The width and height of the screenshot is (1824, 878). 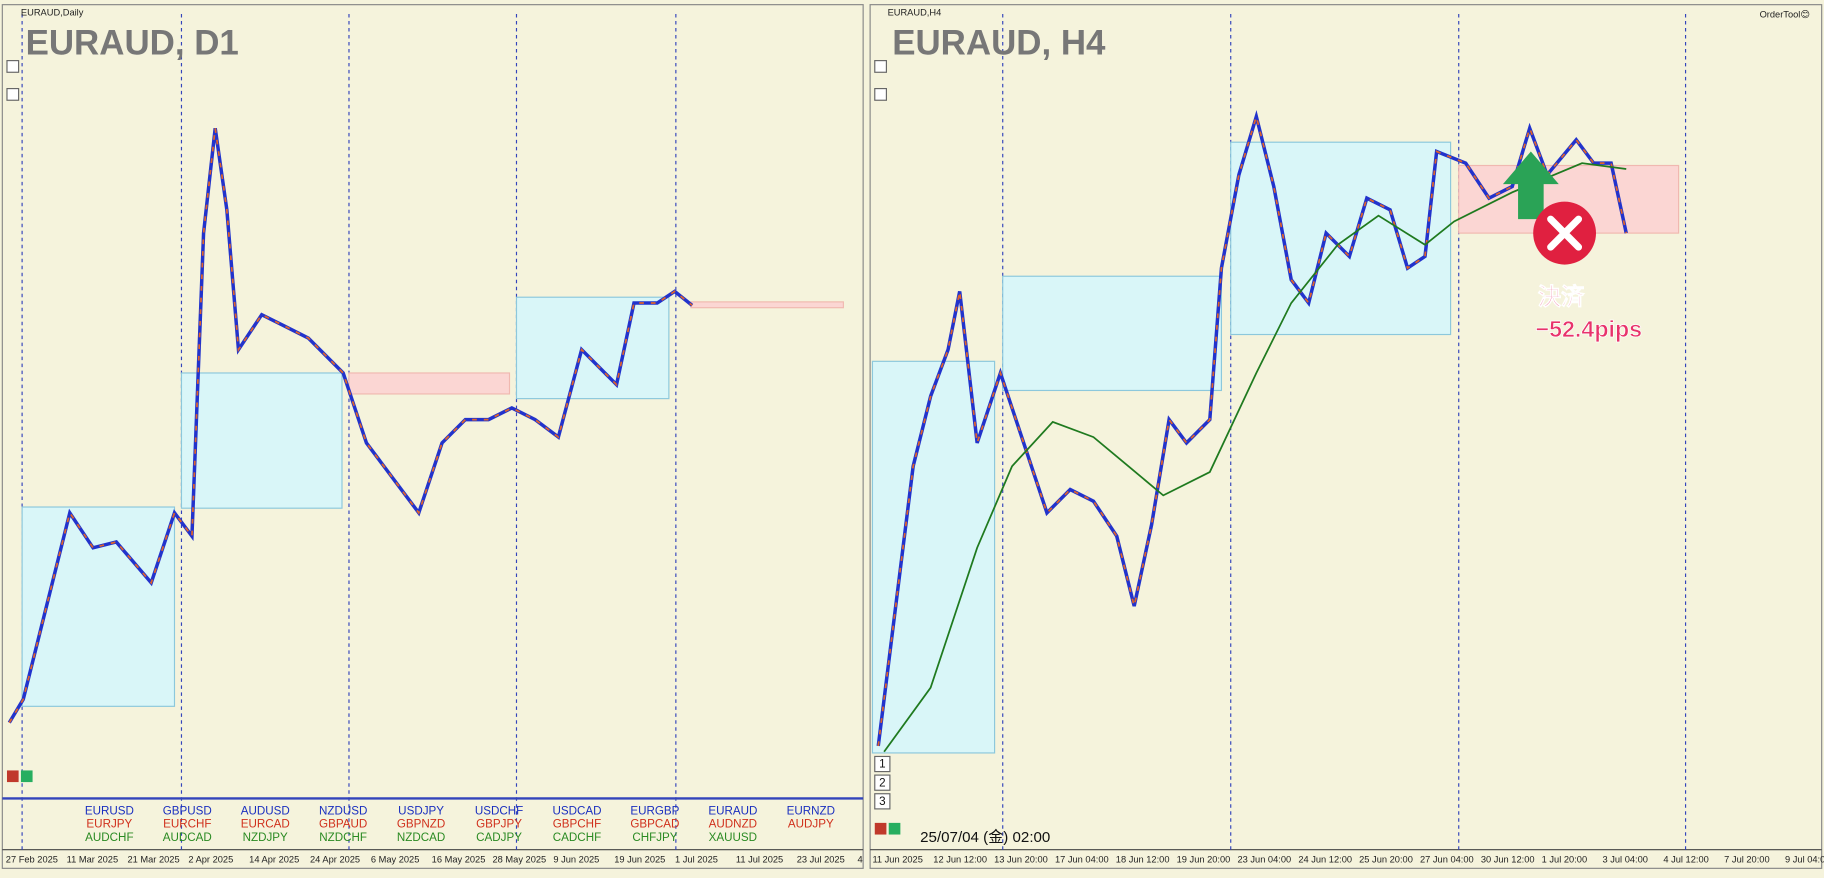 I want to click on symbol-link: GBPCHF, so click(x=577, y=824).